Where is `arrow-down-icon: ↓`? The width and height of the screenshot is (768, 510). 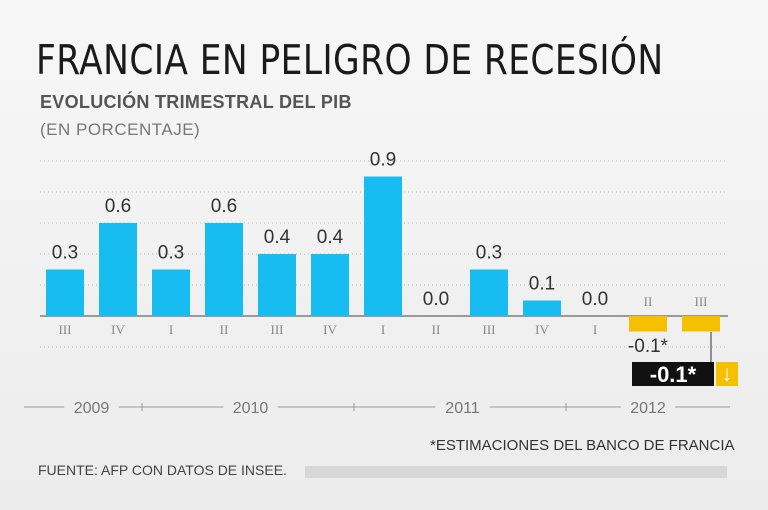 arrow-down-icon: ↓ is located at coordinates (727, 373).